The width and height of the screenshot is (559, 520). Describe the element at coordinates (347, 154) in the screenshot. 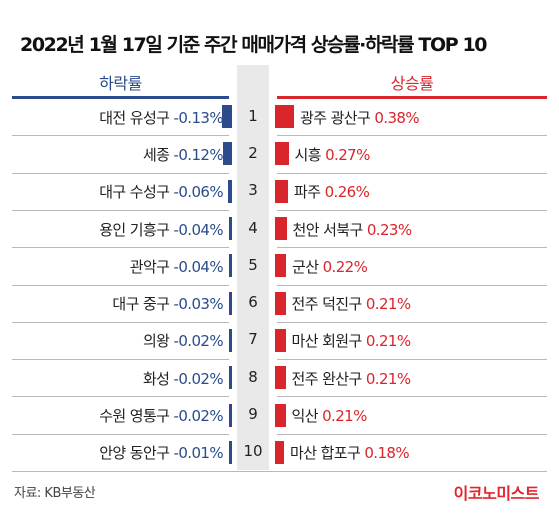

I see `data-label: 0.27%` at that location.